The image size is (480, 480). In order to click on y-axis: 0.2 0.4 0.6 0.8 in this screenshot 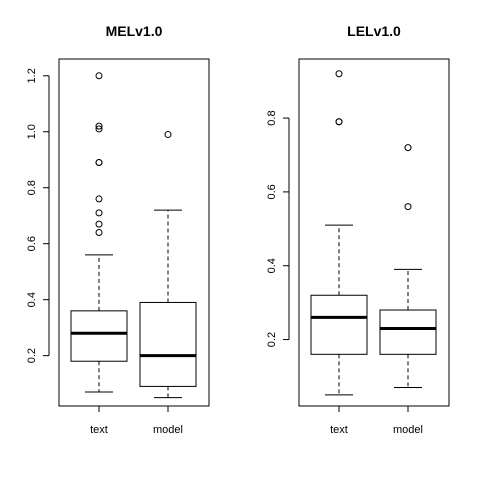, I will do `click(278, 228)`.